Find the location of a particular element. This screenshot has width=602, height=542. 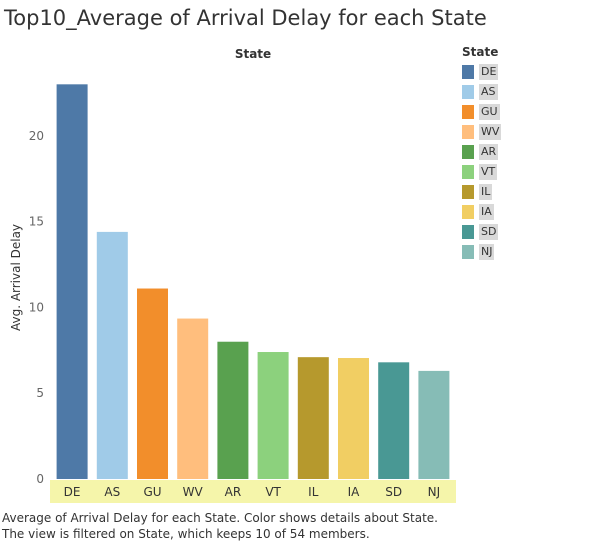

legend-label: GU is located at coordinates (489, 112).